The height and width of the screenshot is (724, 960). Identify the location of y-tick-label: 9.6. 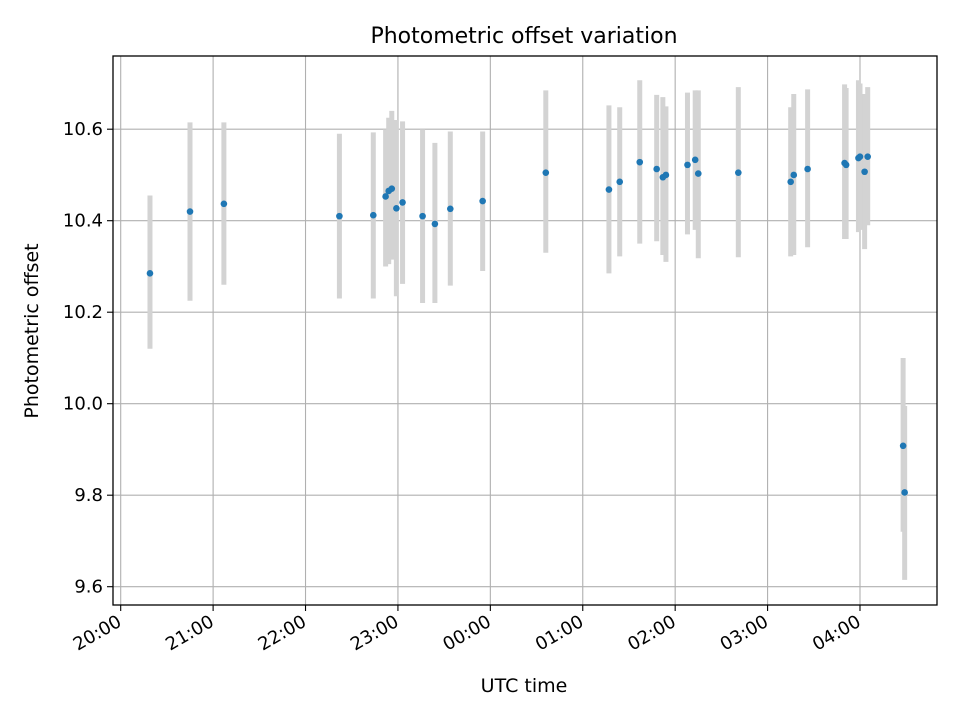
(88, 587).